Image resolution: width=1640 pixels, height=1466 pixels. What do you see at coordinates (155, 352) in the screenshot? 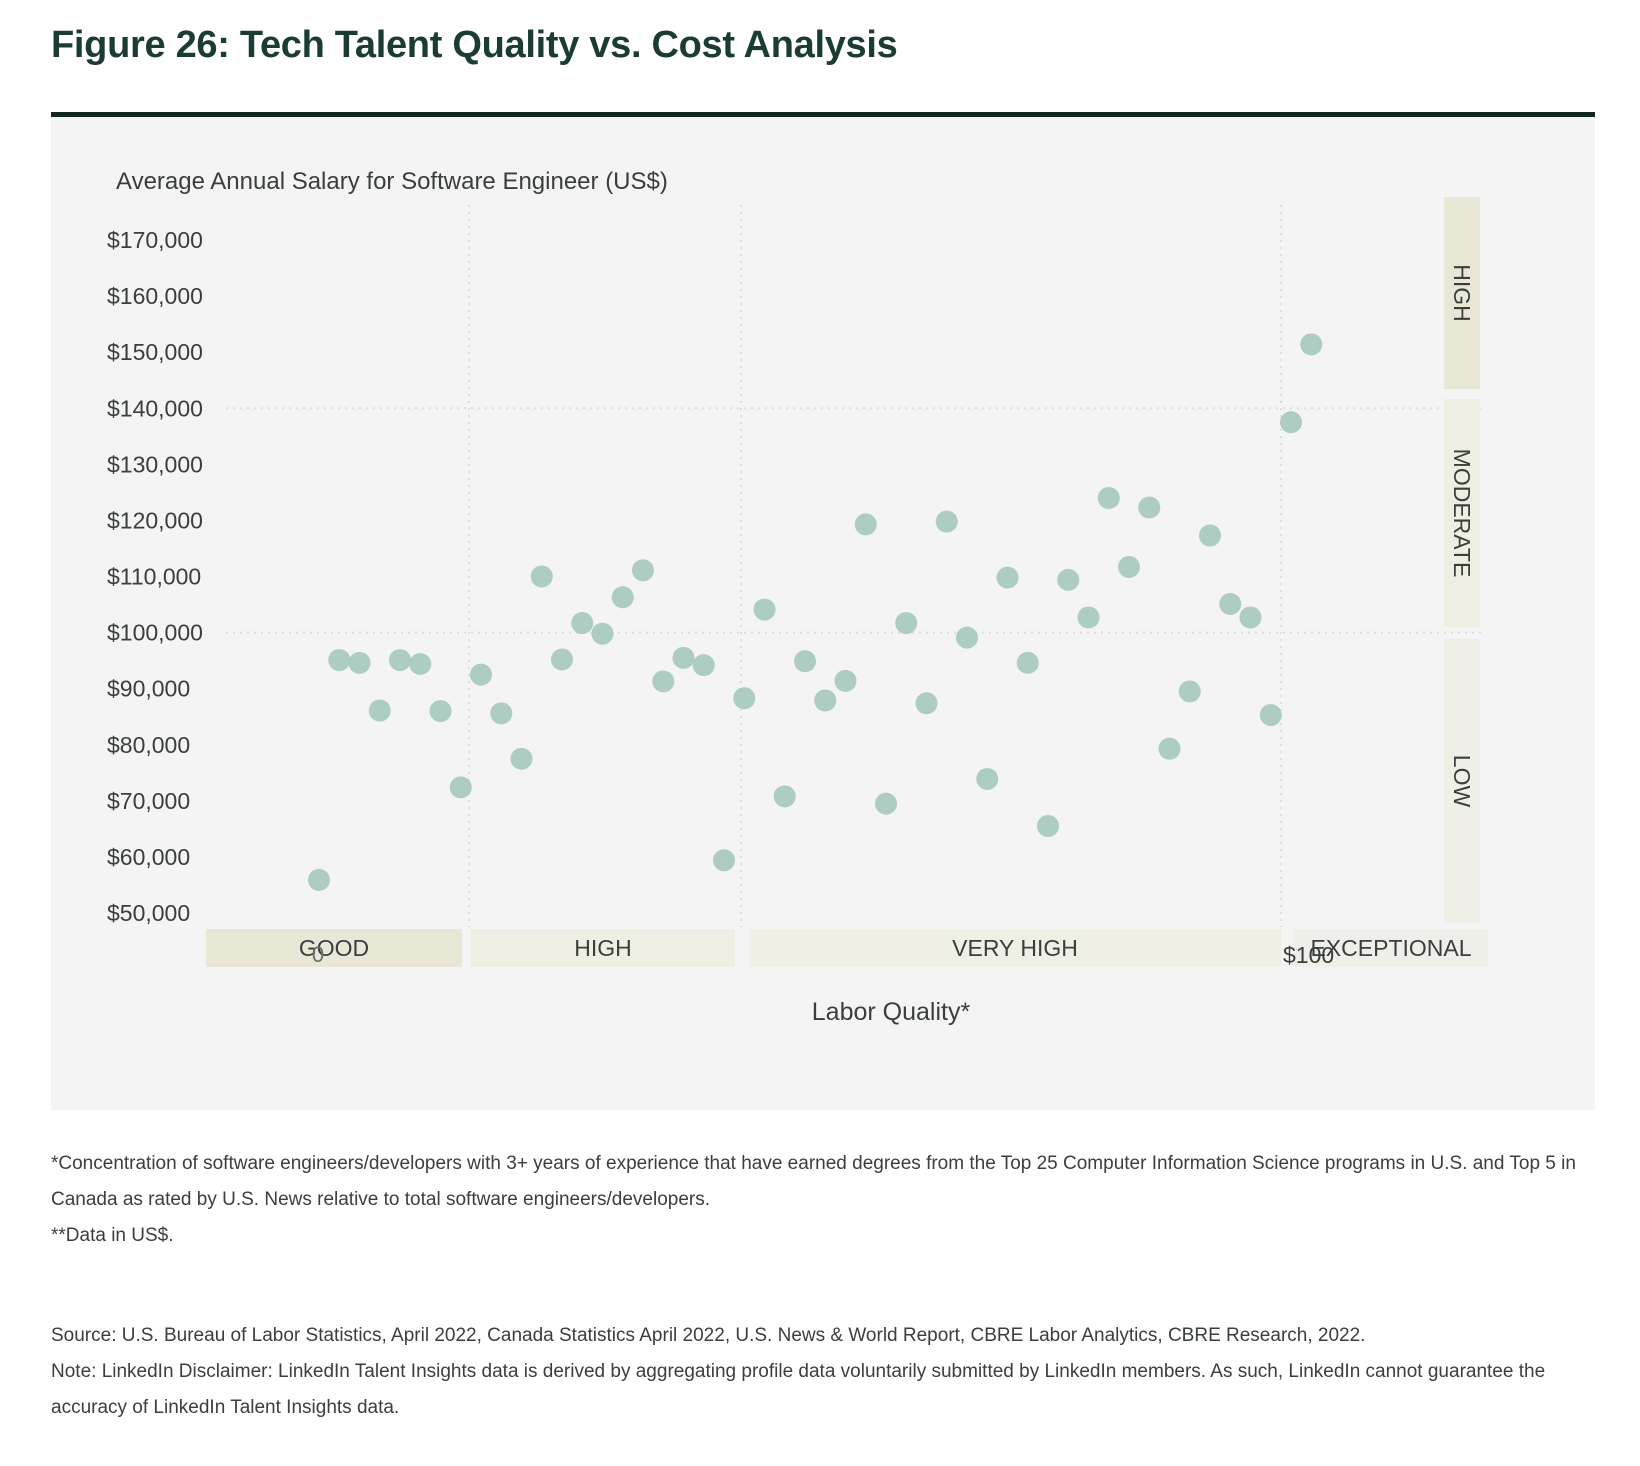
I see `y-tick-label: $150,000` at bounding box center [155, 352].